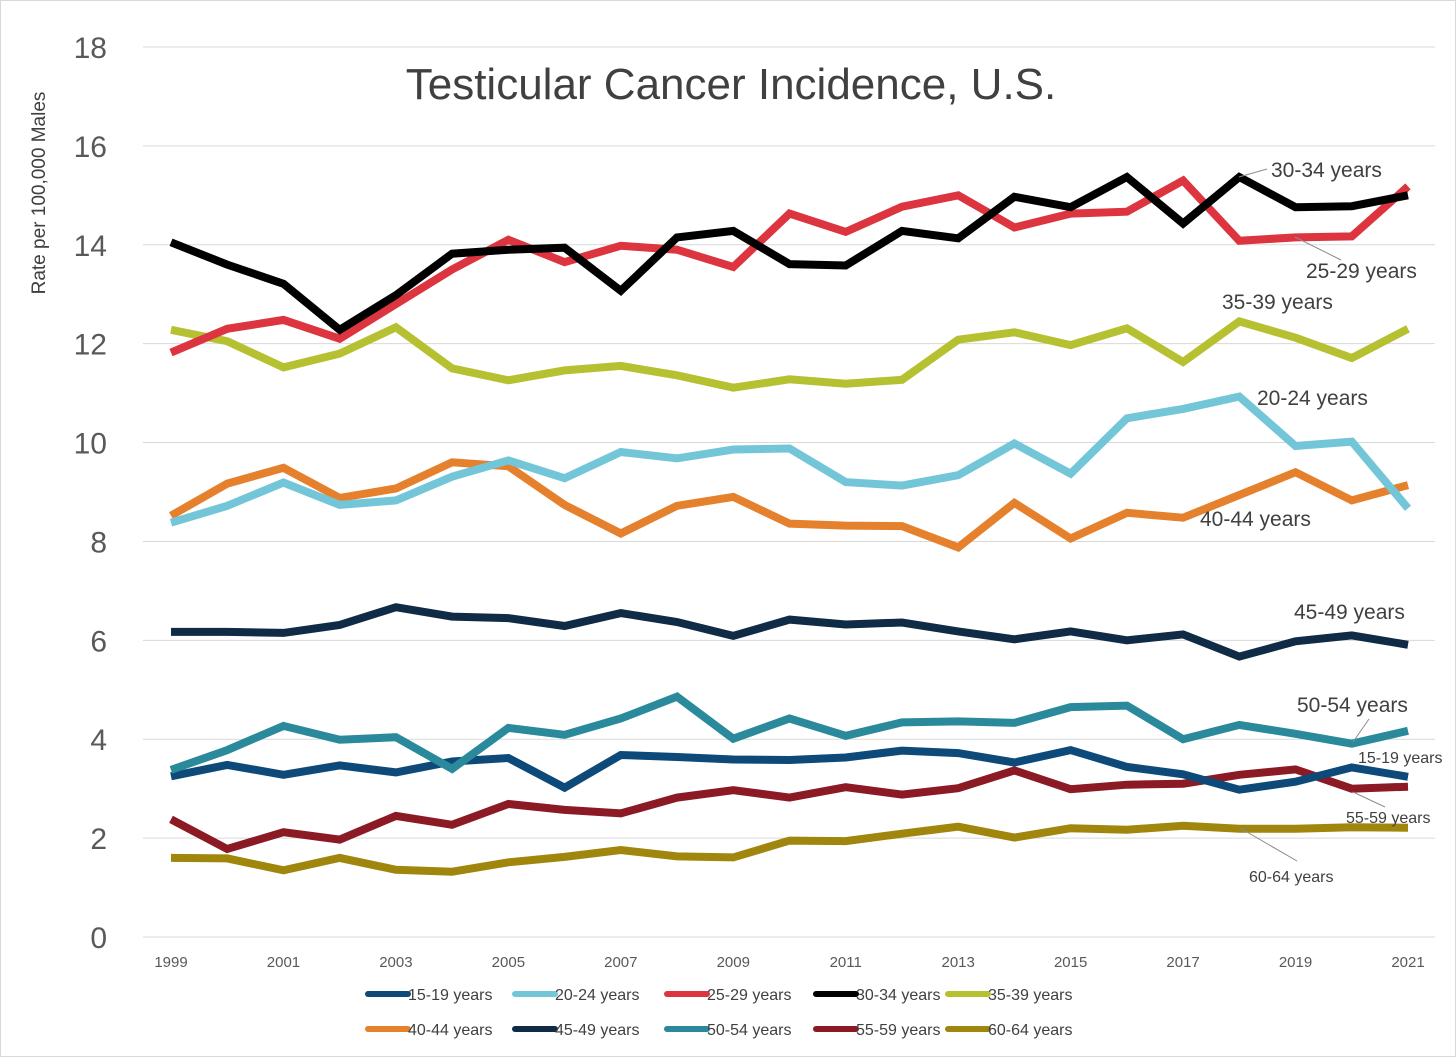  What do you see at coordinates (1255, 519) in the screenshot?
I see `series-annotation: 40-44 years` at bounding box center [1255, 519].